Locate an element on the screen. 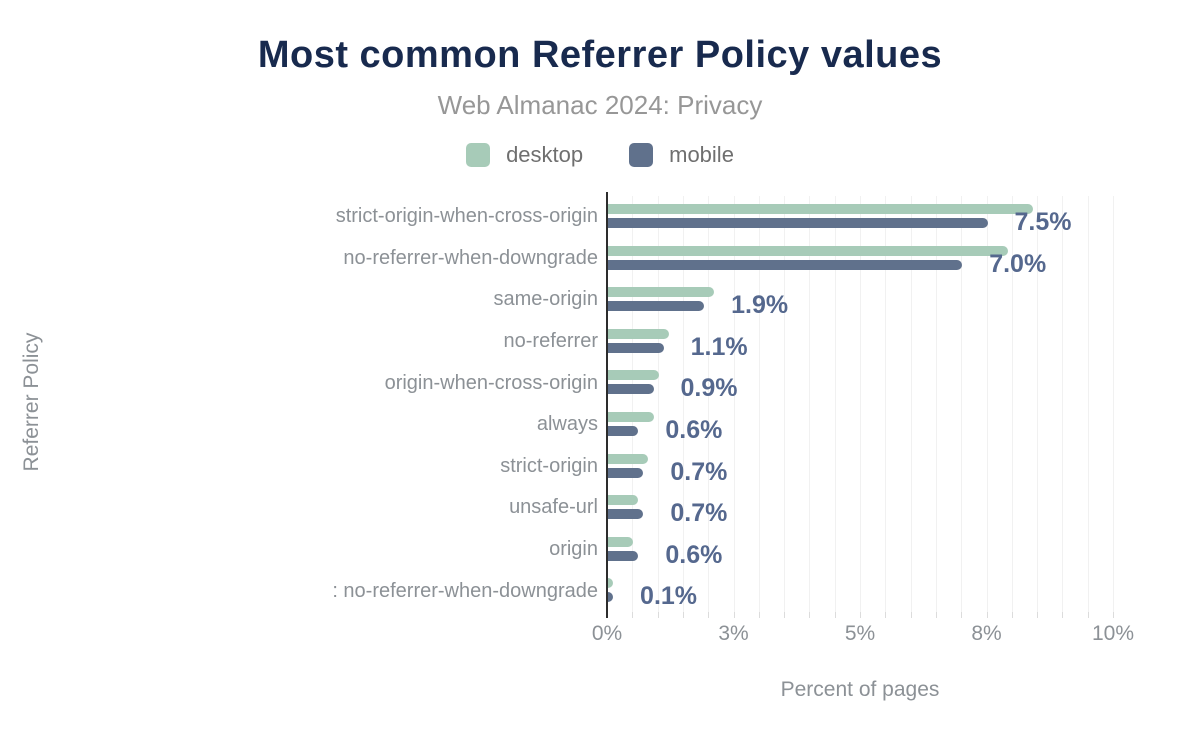 This screenshot has width=1200, height=742. category-label: strict-origin-when-cross-origin is located at coordinates (466, 216).